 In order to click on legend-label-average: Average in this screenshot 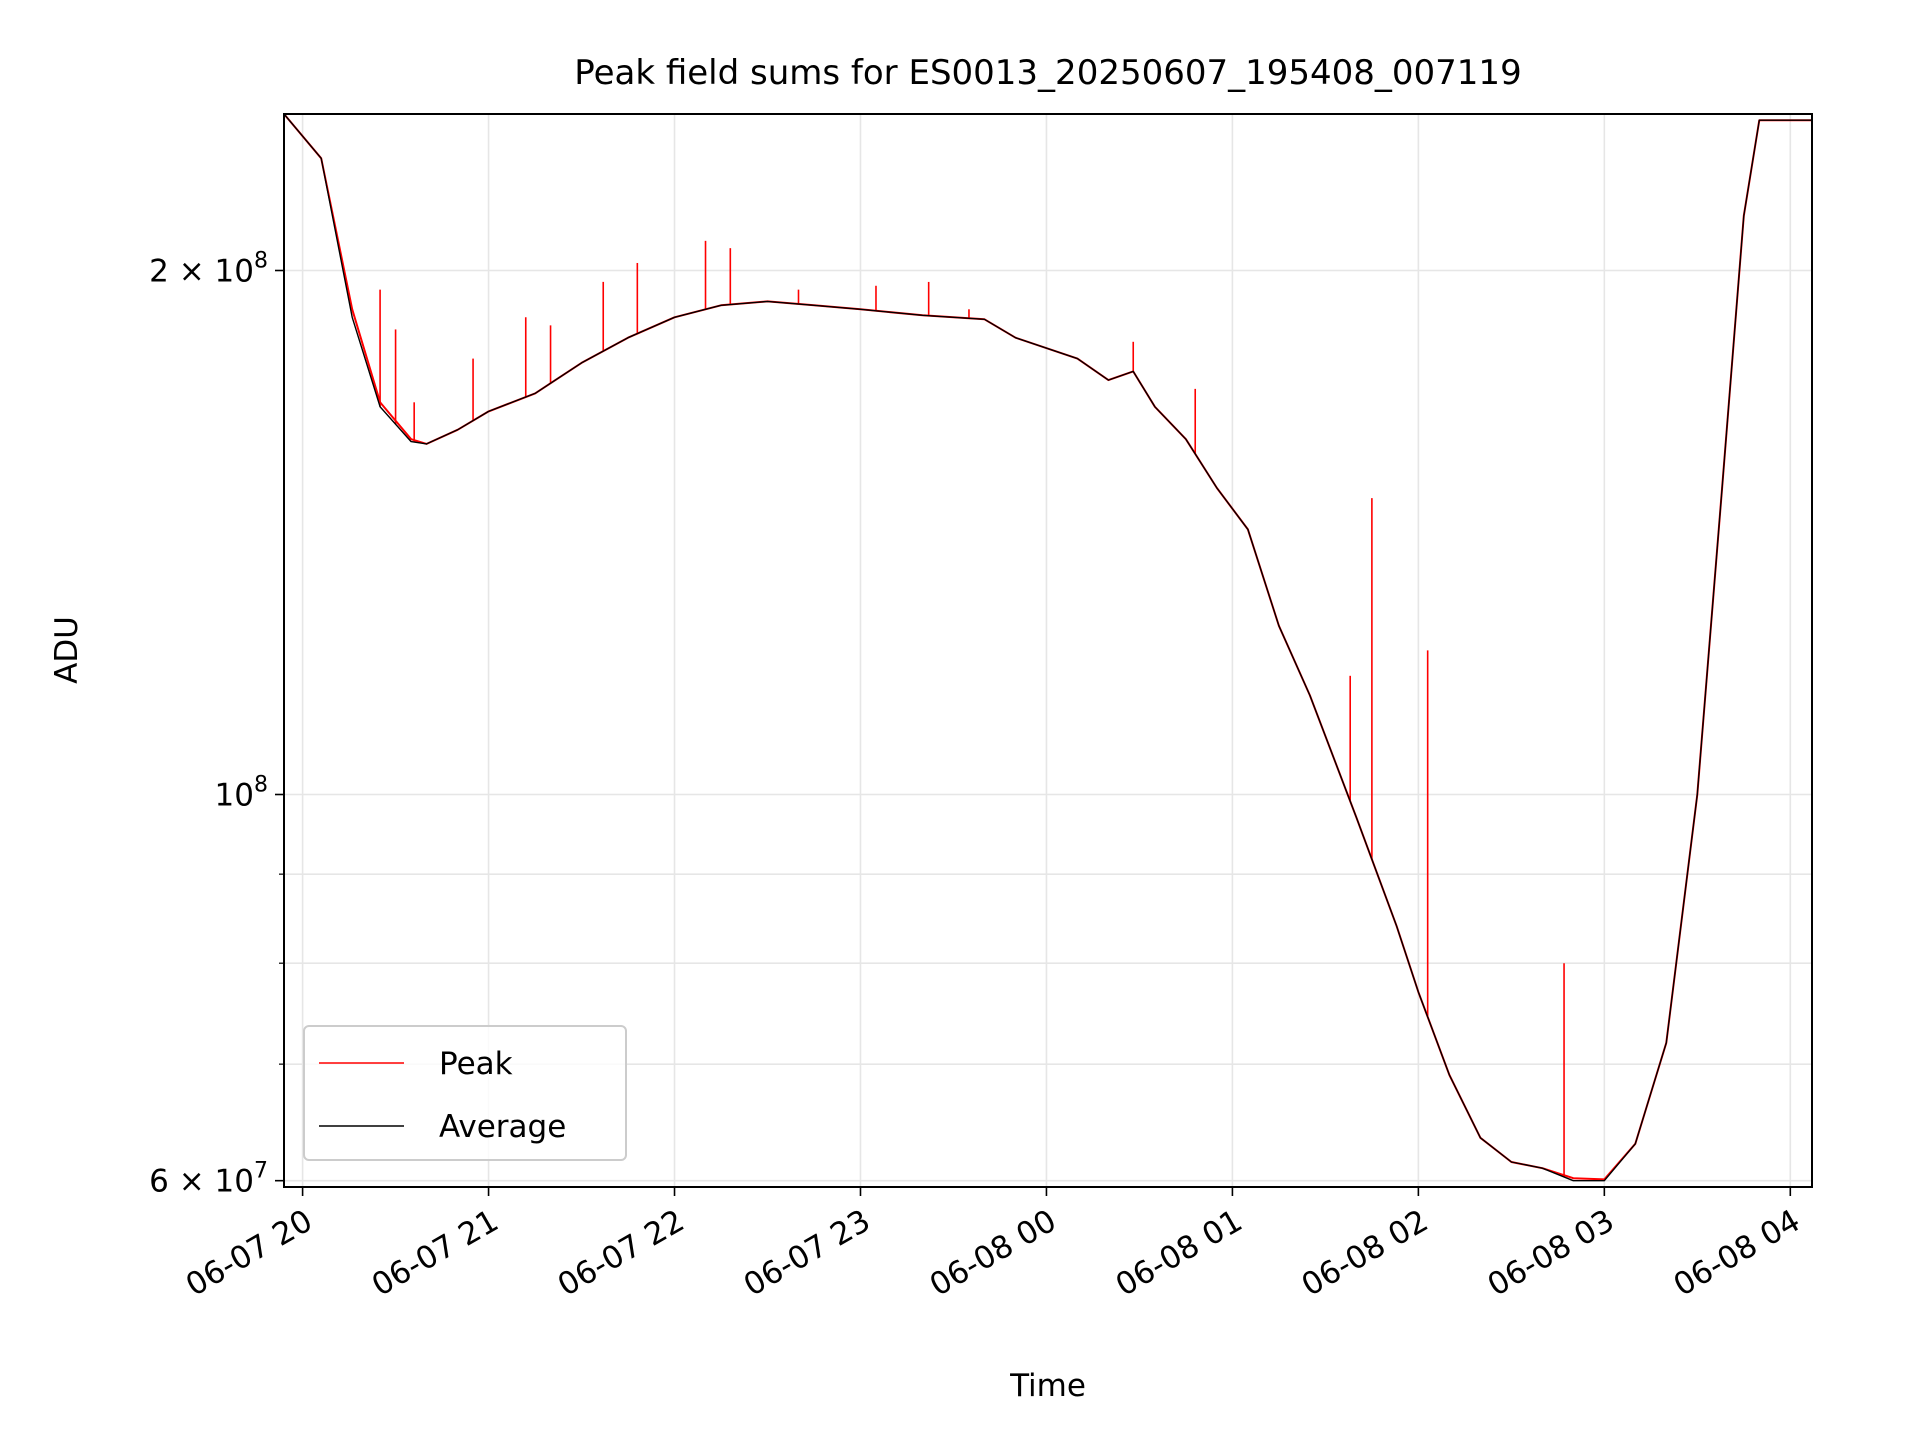, I will do `click(502, 1127)`.